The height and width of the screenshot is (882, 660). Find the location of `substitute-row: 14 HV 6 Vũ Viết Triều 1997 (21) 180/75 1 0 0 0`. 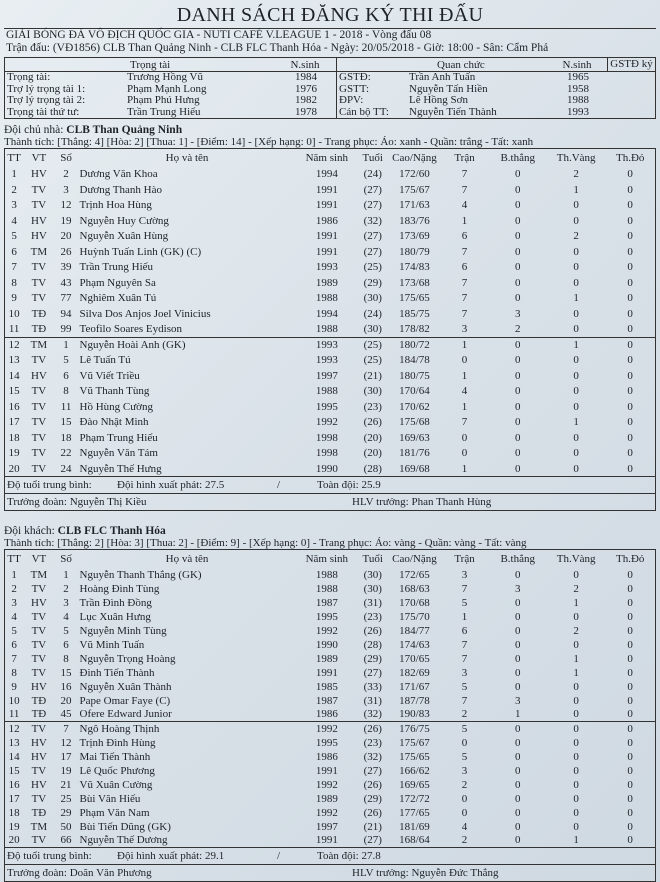

substitute-row: 14 HV 6 Vũ Viết Triều 1997 (21) 180/75 1 0 0 0 is located at coordinates (330, 376).